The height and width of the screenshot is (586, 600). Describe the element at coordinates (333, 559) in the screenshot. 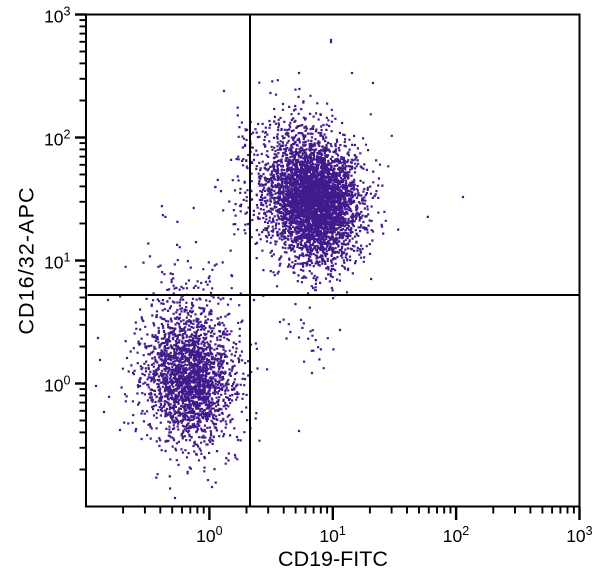

I see `svg-text: CD19-FITC` at that location.